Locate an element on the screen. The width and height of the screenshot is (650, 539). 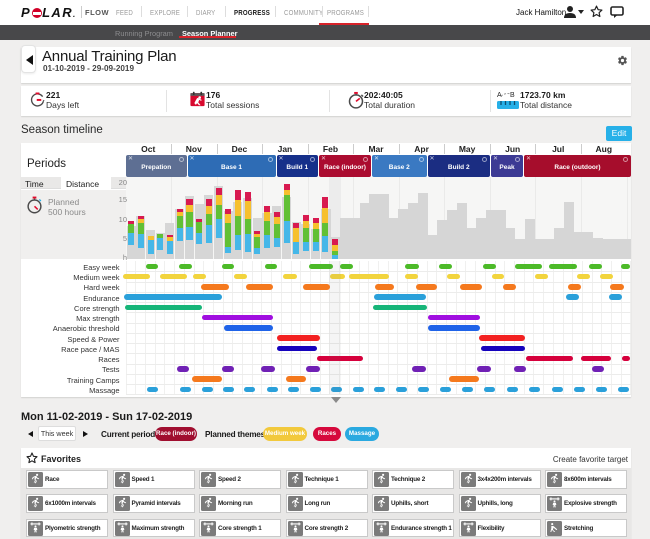
svg-text: B is located at coordinates (512, 95).